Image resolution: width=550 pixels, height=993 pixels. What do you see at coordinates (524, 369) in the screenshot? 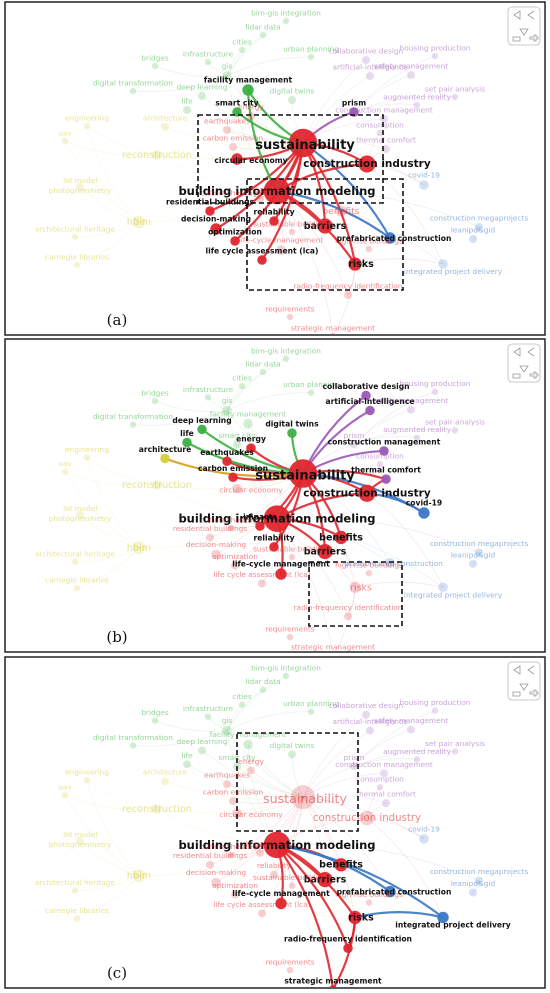
I see `pan-down-icon` at bounding box center [524, 369].